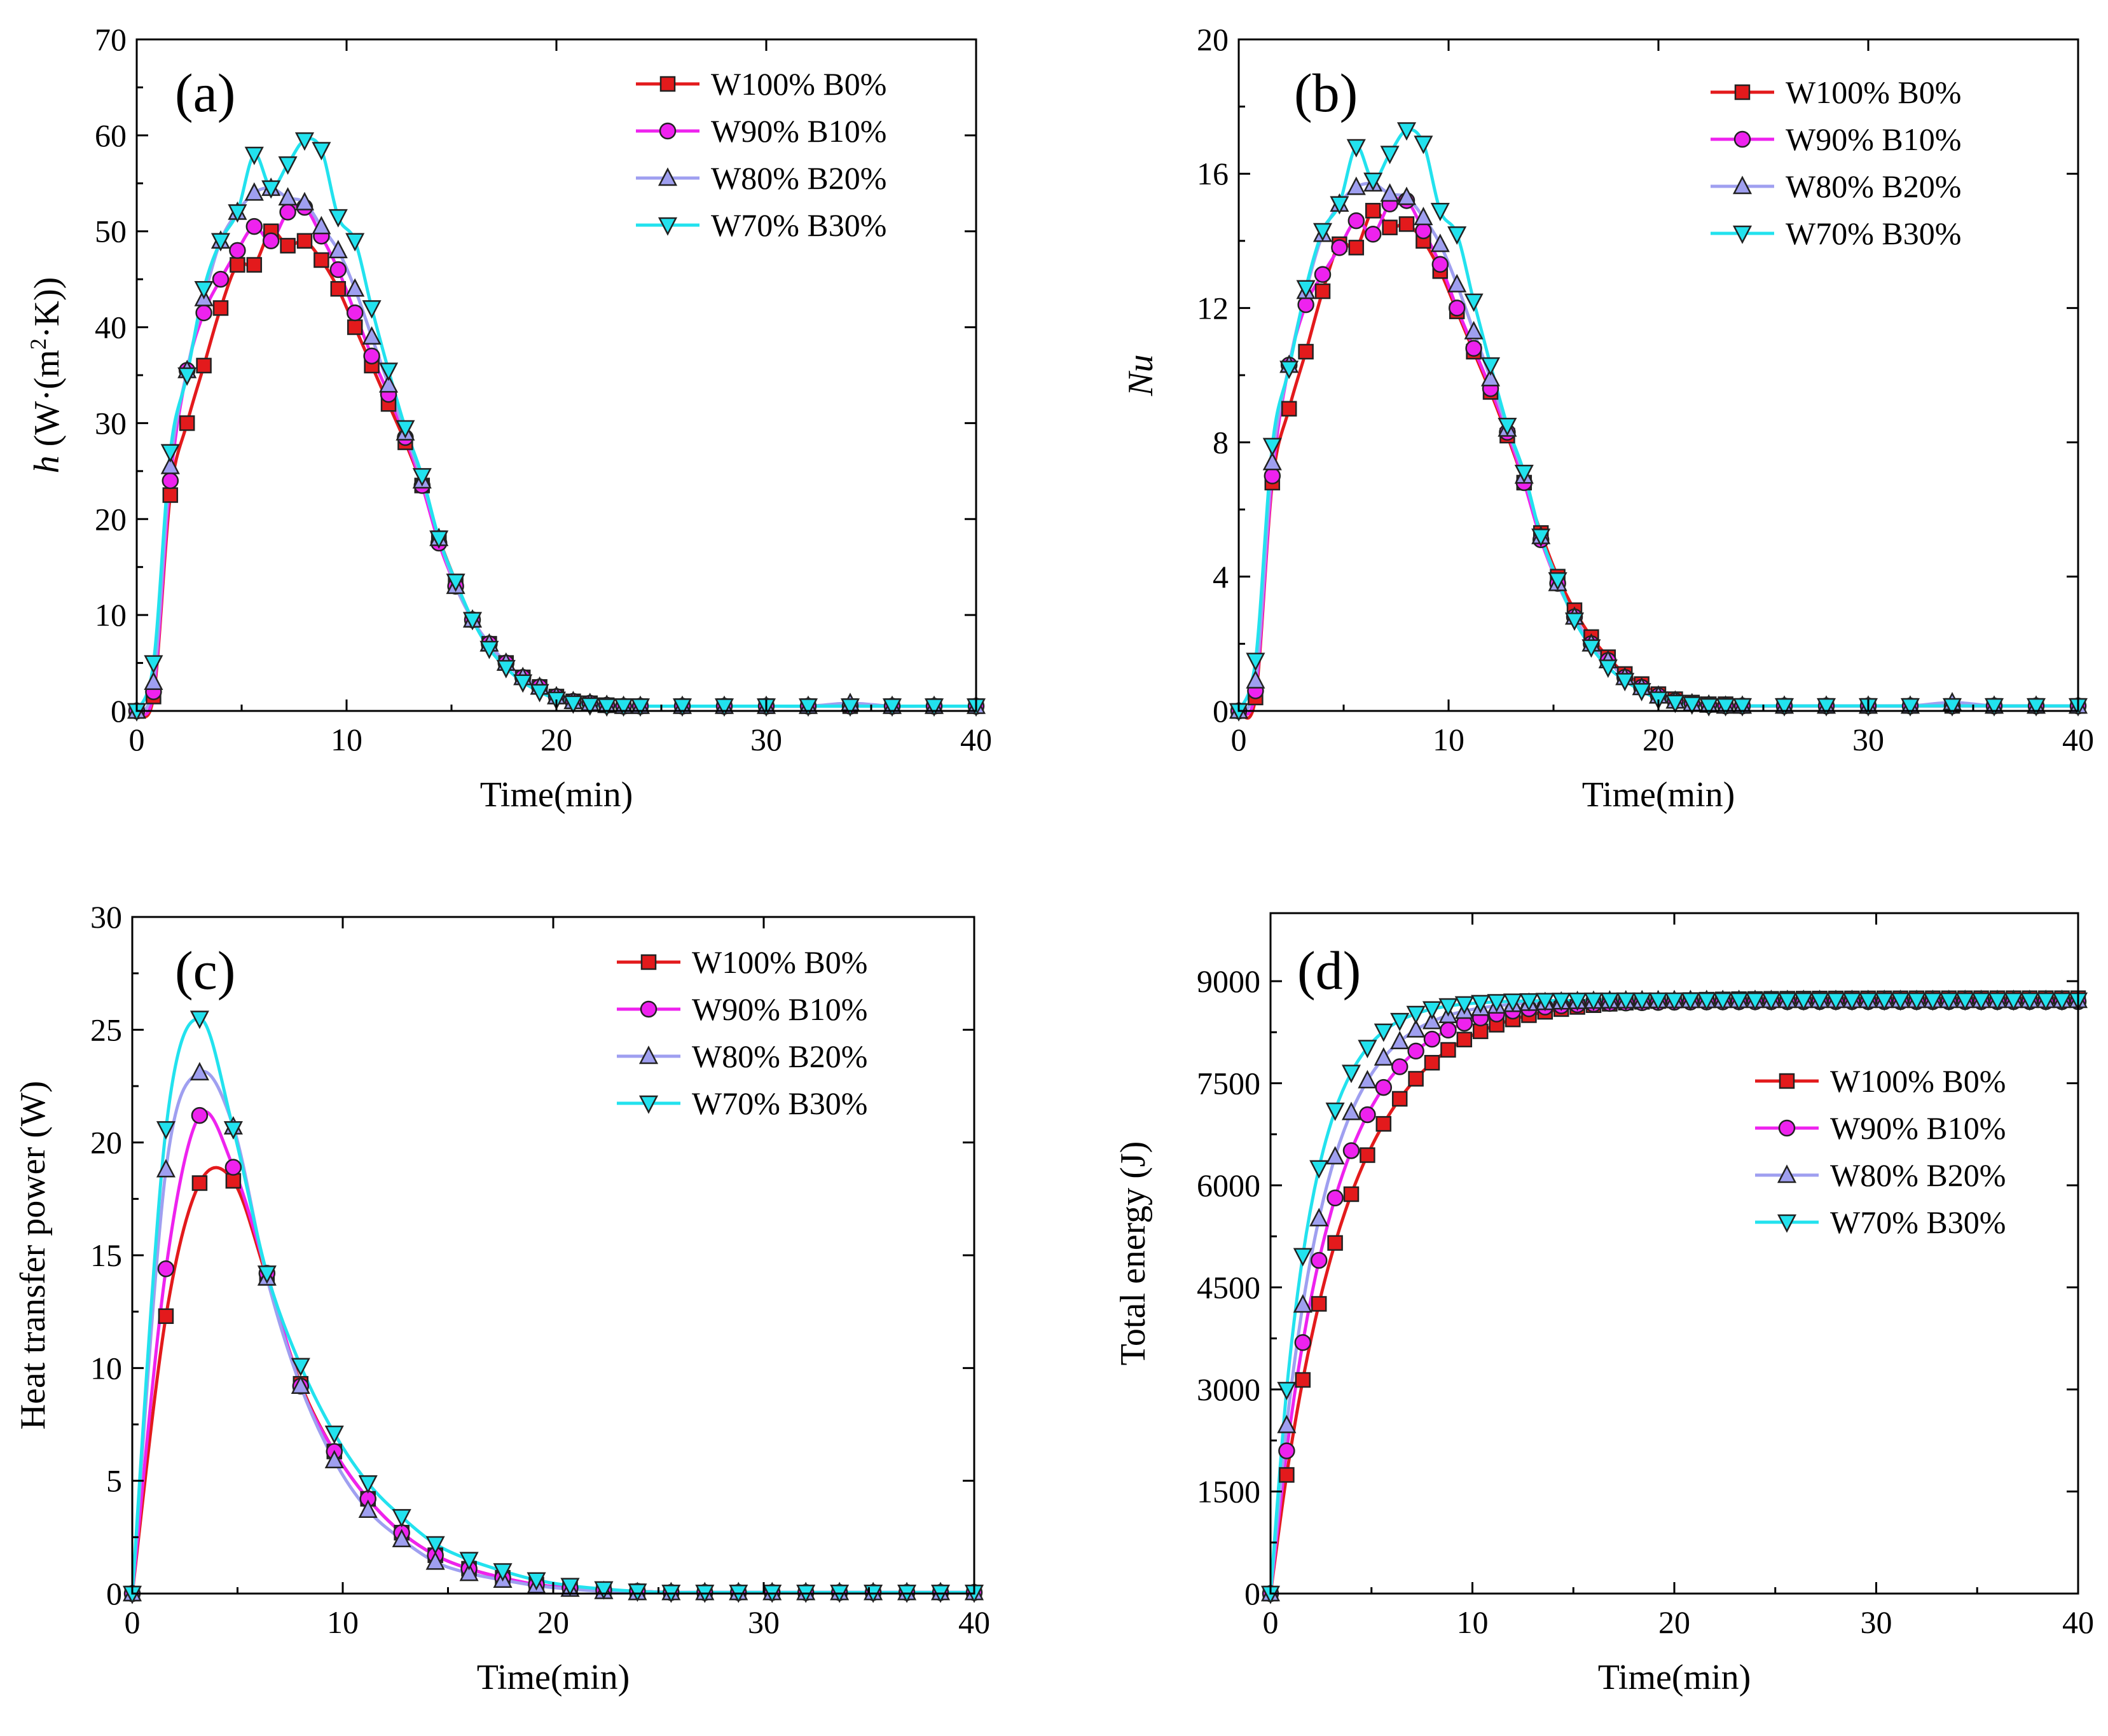  I want to click on y-tick-label: 15, so click(106, 1255).